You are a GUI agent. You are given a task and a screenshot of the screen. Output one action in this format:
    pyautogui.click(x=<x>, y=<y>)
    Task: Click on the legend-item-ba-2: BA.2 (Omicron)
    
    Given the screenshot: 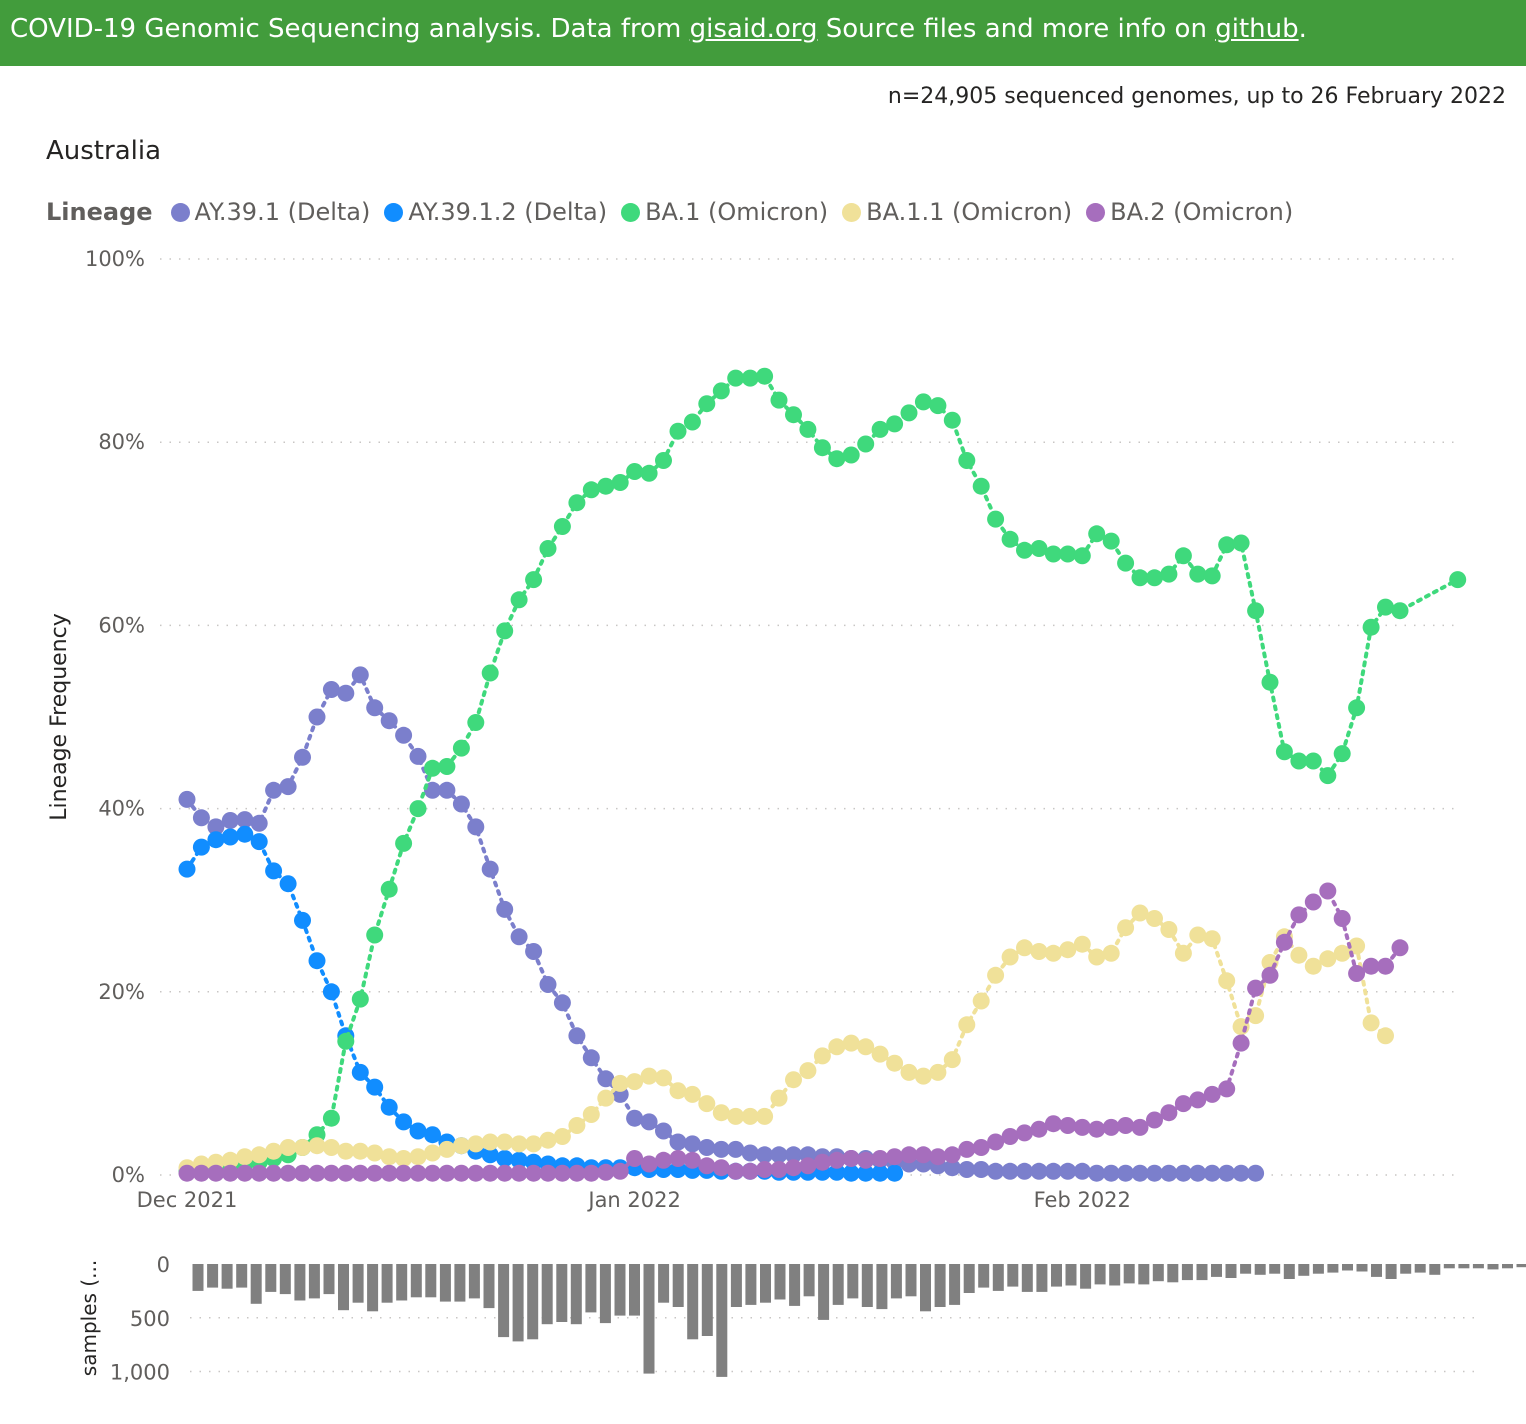 What is the action you would take?
    pyautogui.click(x=1189, y=212)
    